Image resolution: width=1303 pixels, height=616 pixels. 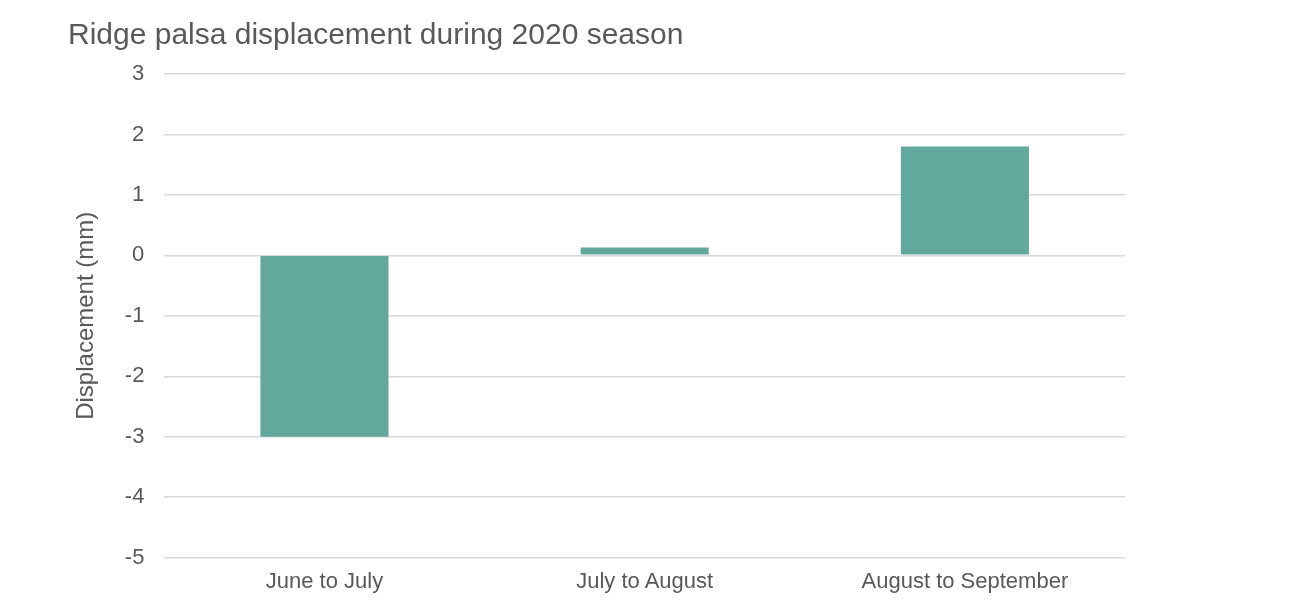 I want to click on y-tick-label: 3, so click(x=138, y=73).